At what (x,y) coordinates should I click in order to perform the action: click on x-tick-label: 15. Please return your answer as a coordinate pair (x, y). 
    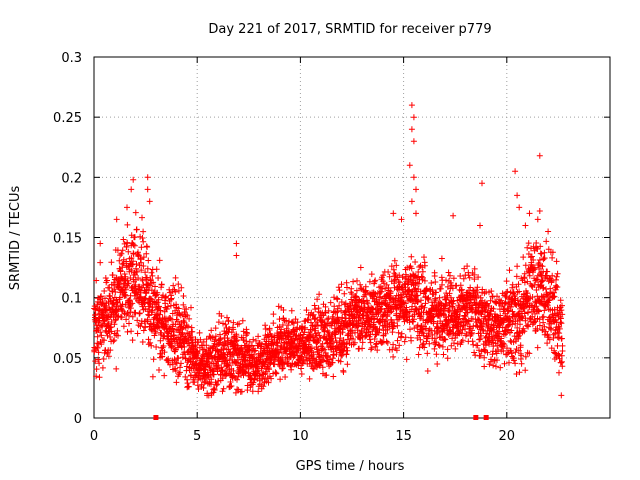
    Looking at the image, I should click on (403, 436).